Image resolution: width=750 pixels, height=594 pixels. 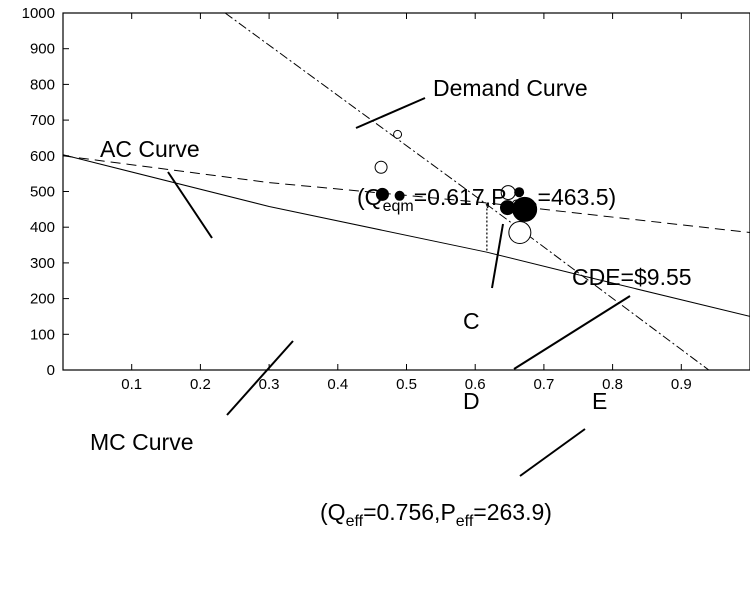 I want to click on ac-curve-label: AC Curve, so click(x=150, y=149).